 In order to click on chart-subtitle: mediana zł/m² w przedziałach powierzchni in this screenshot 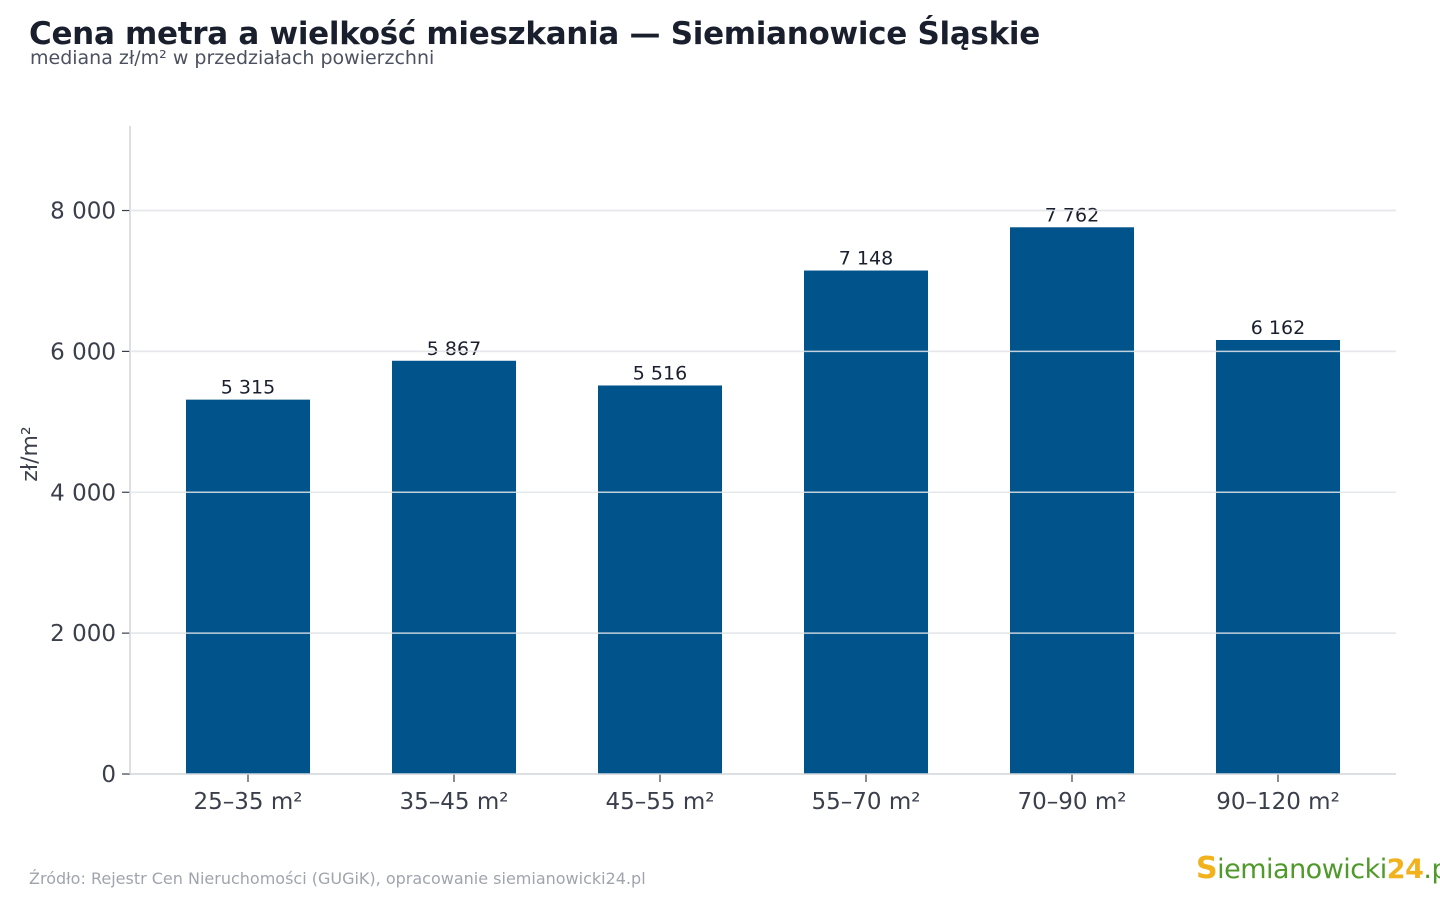, I will do `click(232, 58)`.